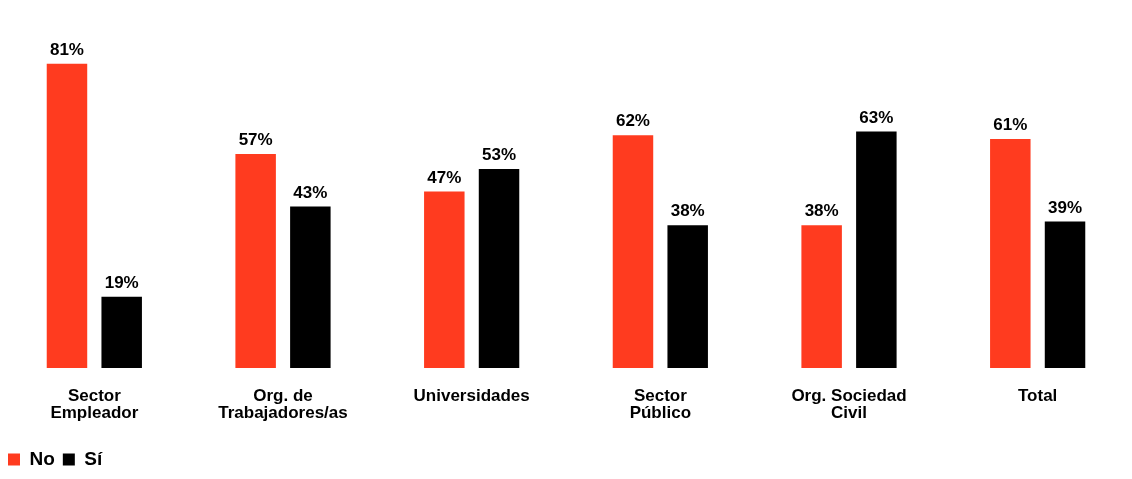 This screenshot has width=1132, height=479. Describe the element at coordinates (255, 140) in the screenshot. I see `data-label: 57%` at that location.